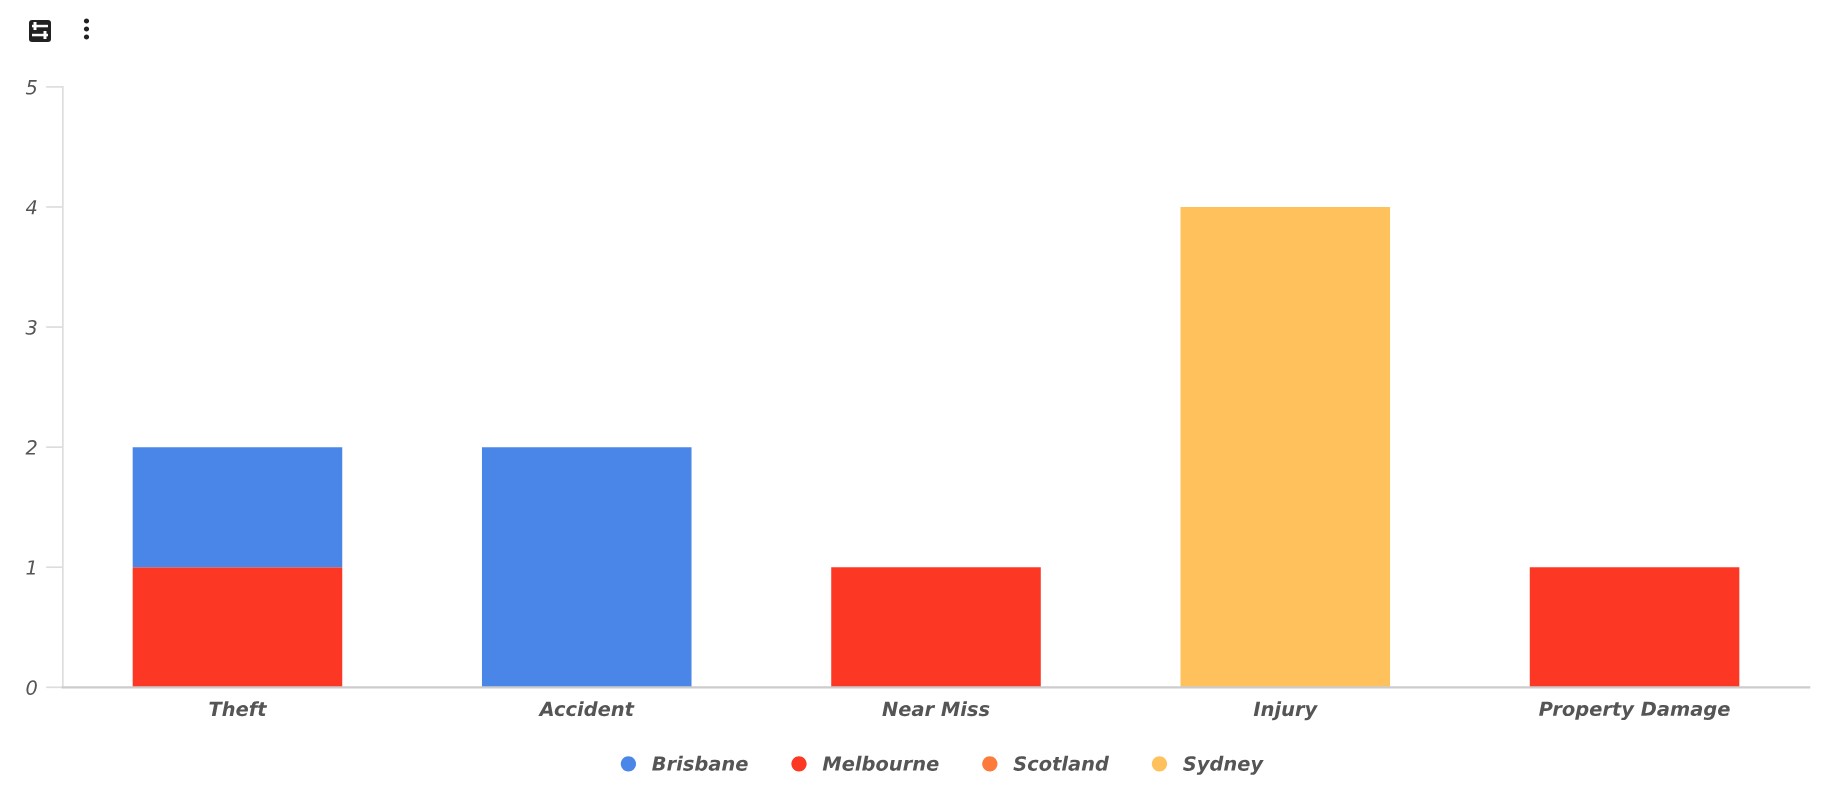  I want to click on y-tick-label: 2, so click(31, 447).